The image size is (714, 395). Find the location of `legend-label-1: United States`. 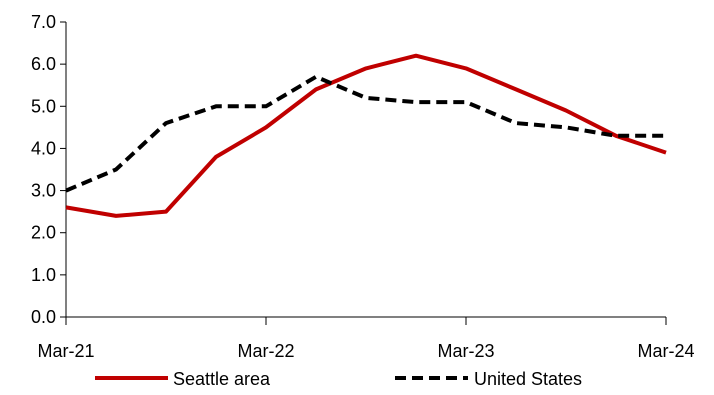

legend-label-1: United States is located at coordinates (528, 379).